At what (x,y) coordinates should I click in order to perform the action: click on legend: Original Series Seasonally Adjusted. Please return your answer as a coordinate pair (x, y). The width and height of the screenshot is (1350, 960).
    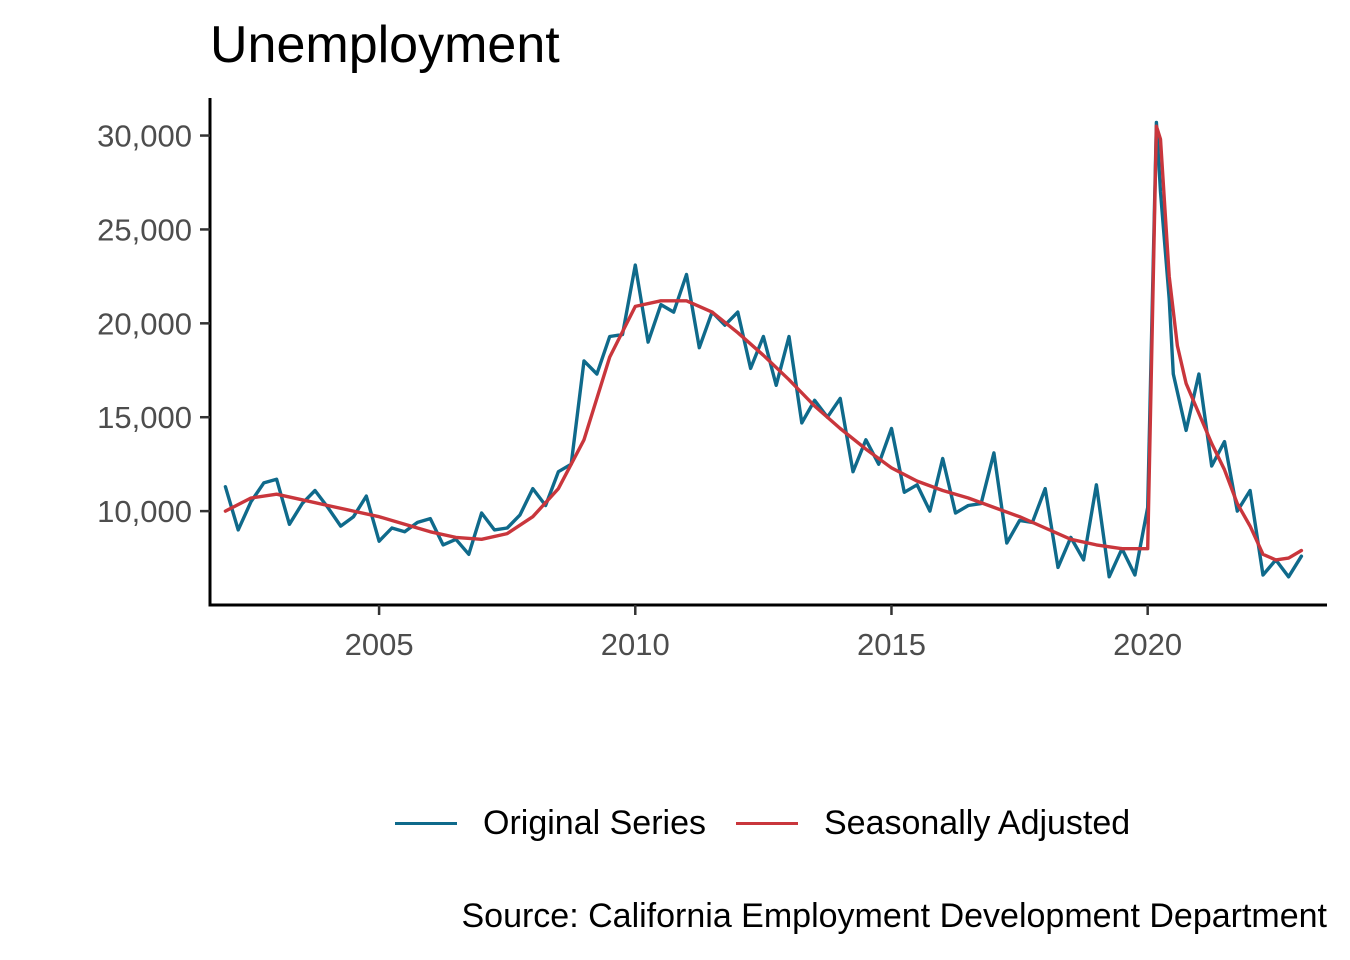
    Looking at the image, I should click on (777, 823).